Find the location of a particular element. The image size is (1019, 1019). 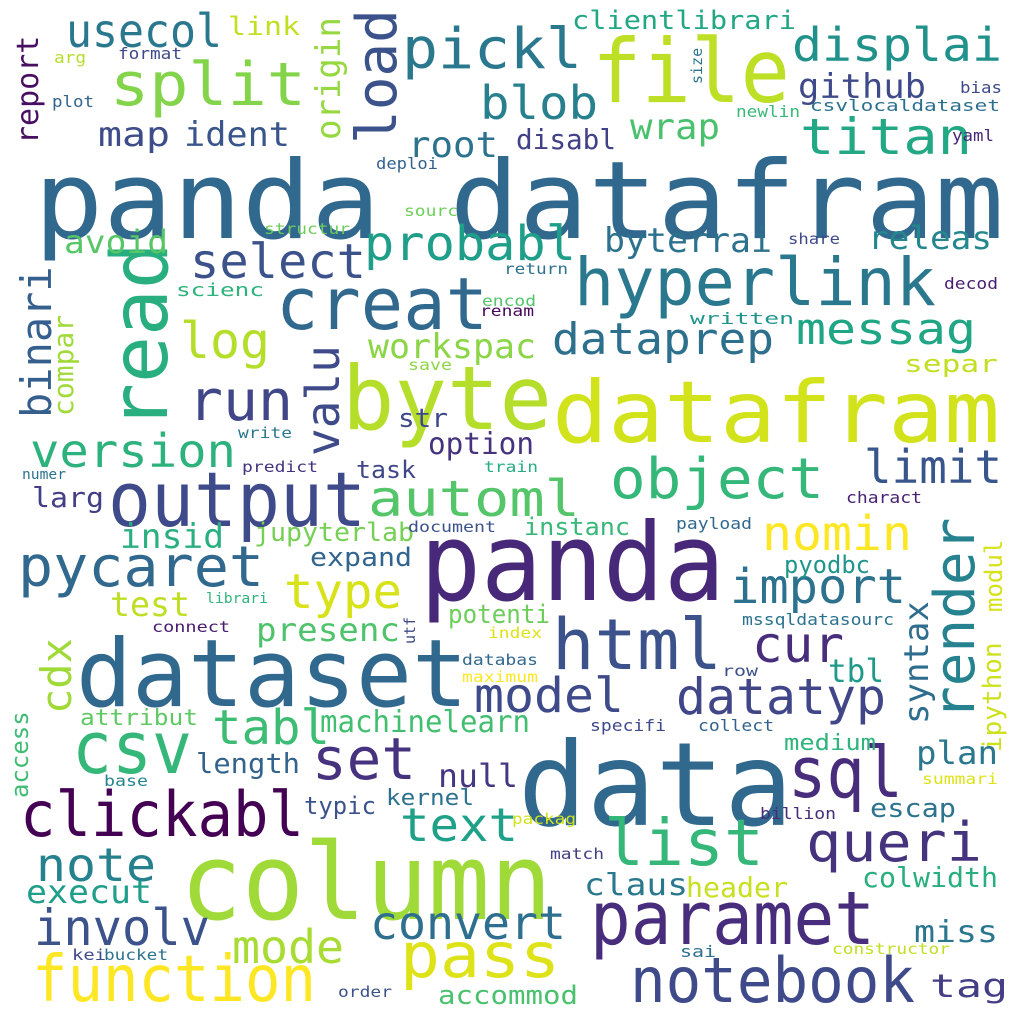

word-format: format is located at coordinates (150, 53).